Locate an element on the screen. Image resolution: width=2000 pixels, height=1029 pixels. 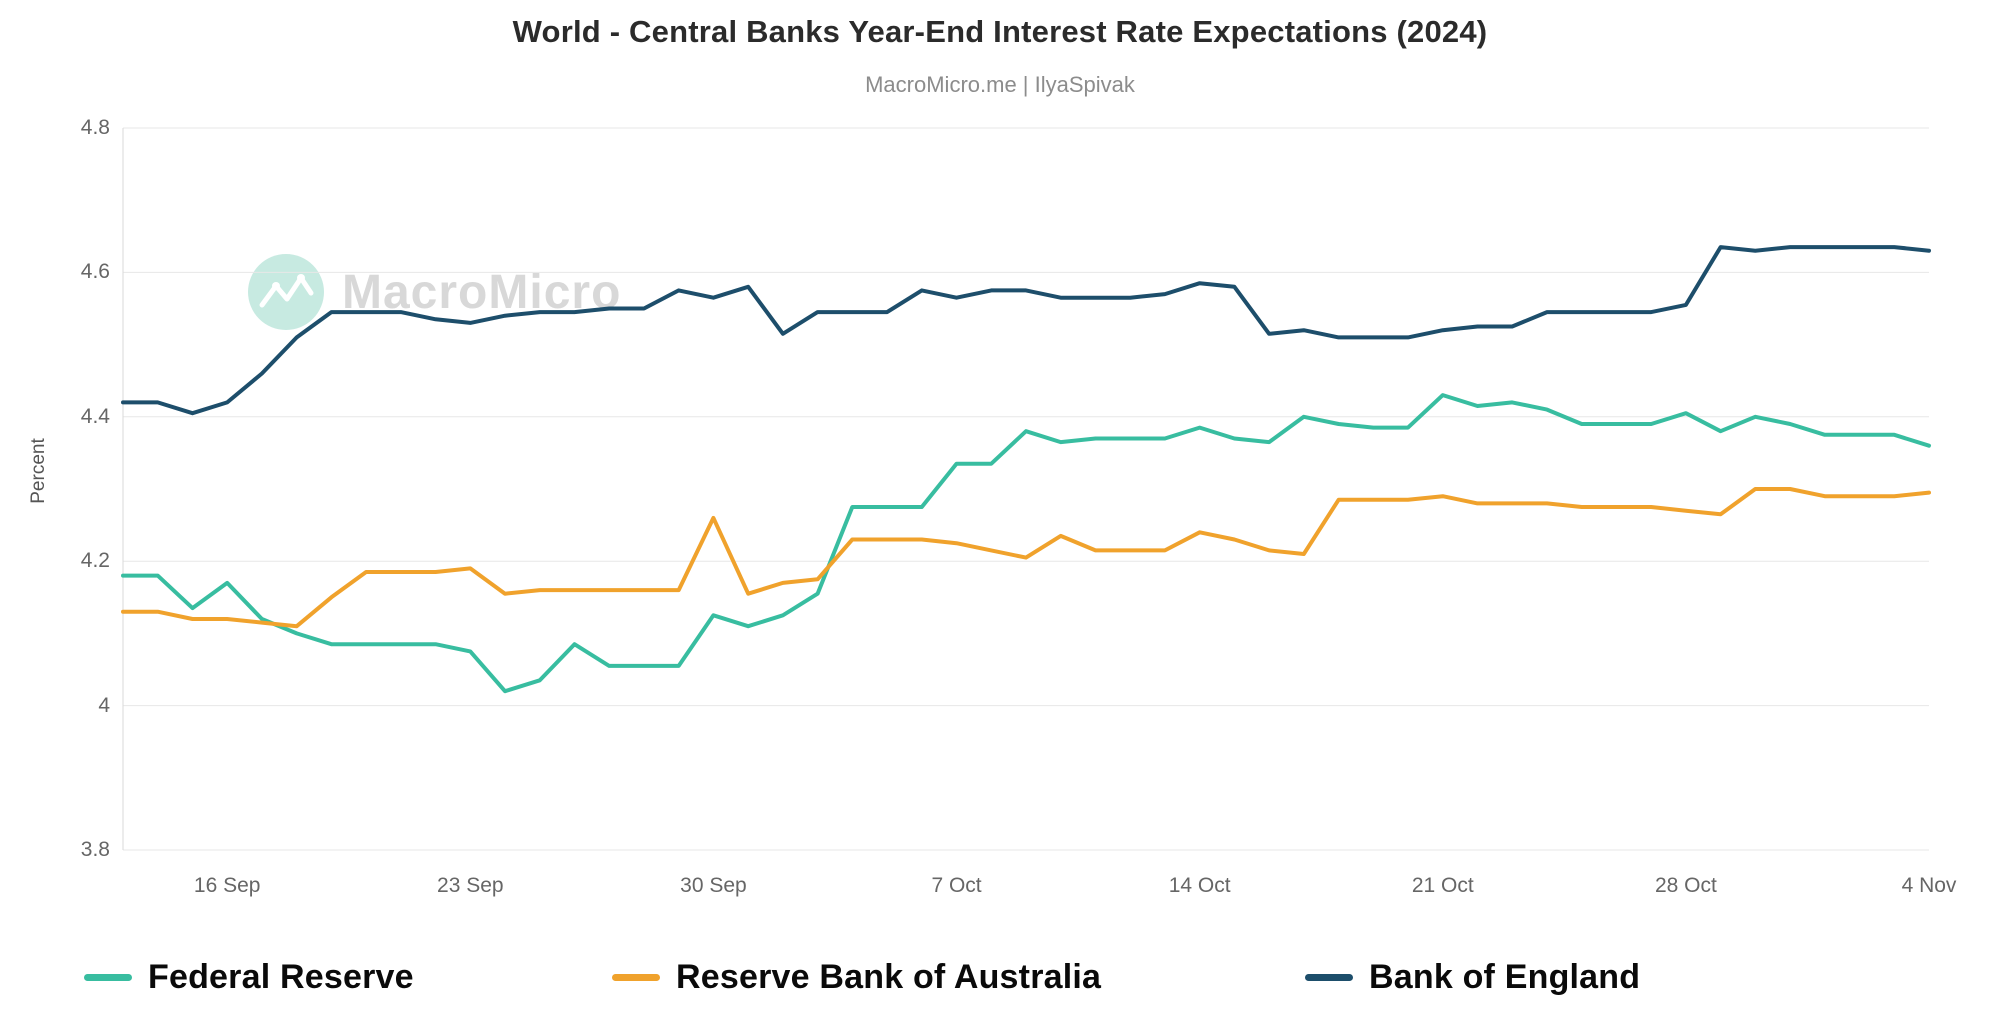
y-tick-label: 4.8 is located at coordinates (95, 127).